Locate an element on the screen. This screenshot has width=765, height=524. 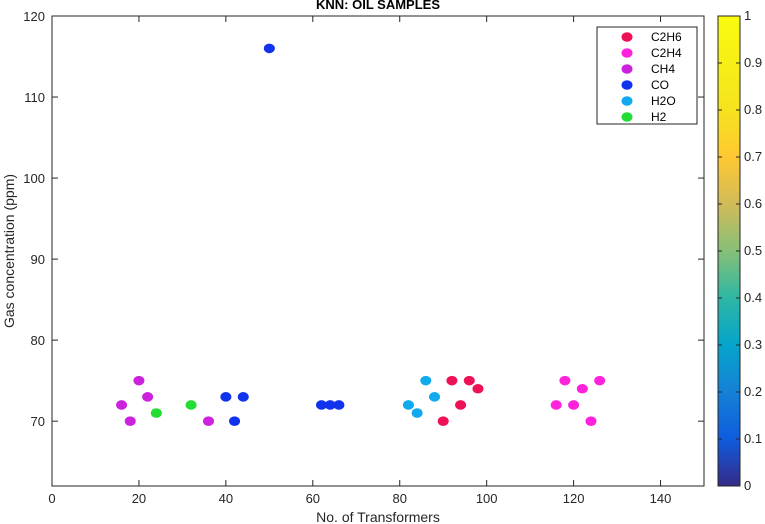
chart-title: KNN: OIL SAMPLES is located at coordinates (378, 6).